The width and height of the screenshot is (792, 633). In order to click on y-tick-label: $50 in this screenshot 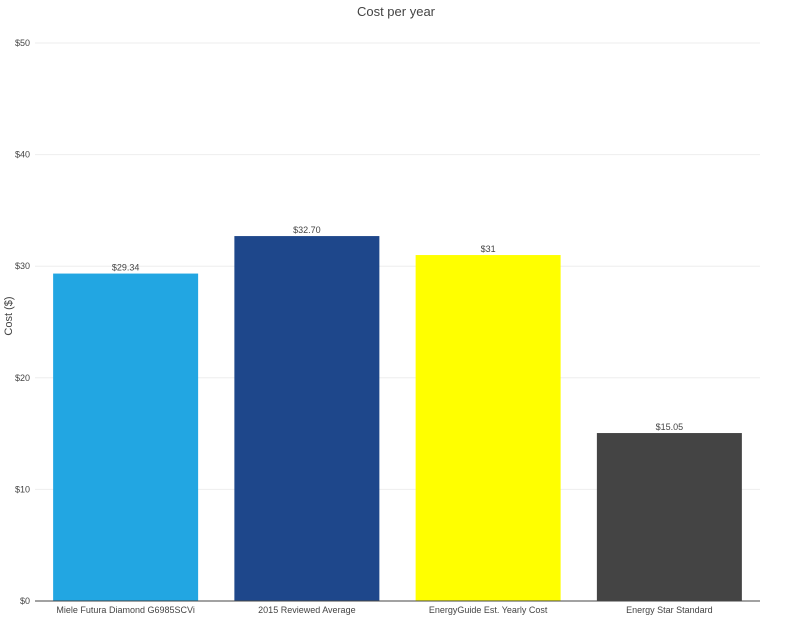, I will do `click(22, 43)`.